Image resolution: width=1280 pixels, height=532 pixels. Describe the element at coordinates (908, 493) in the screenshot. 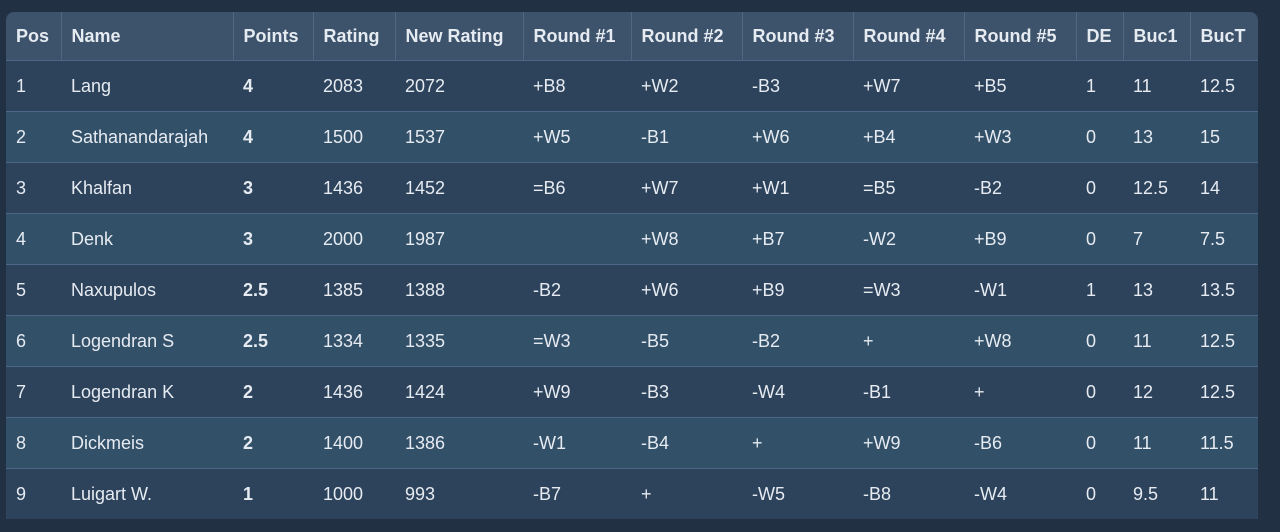

I see `table-cell: -B8` at that location.